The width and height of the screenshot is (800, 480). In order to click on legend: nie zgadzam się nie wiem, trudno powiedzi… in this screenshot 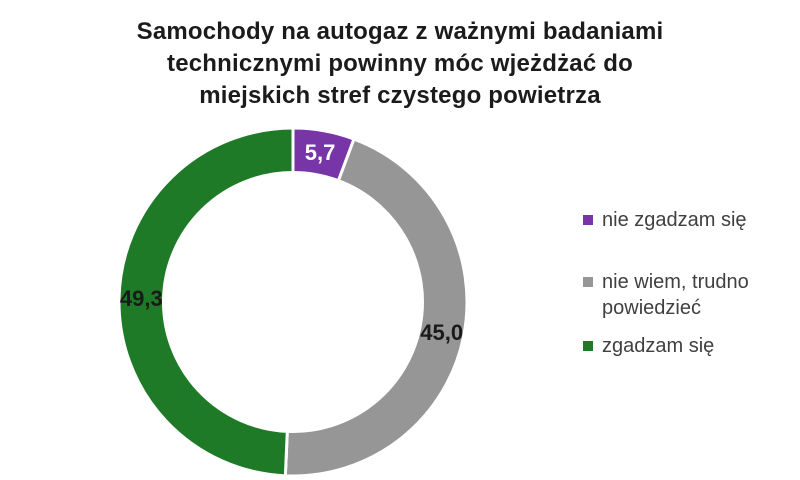, I will do `click(685, 283)`.